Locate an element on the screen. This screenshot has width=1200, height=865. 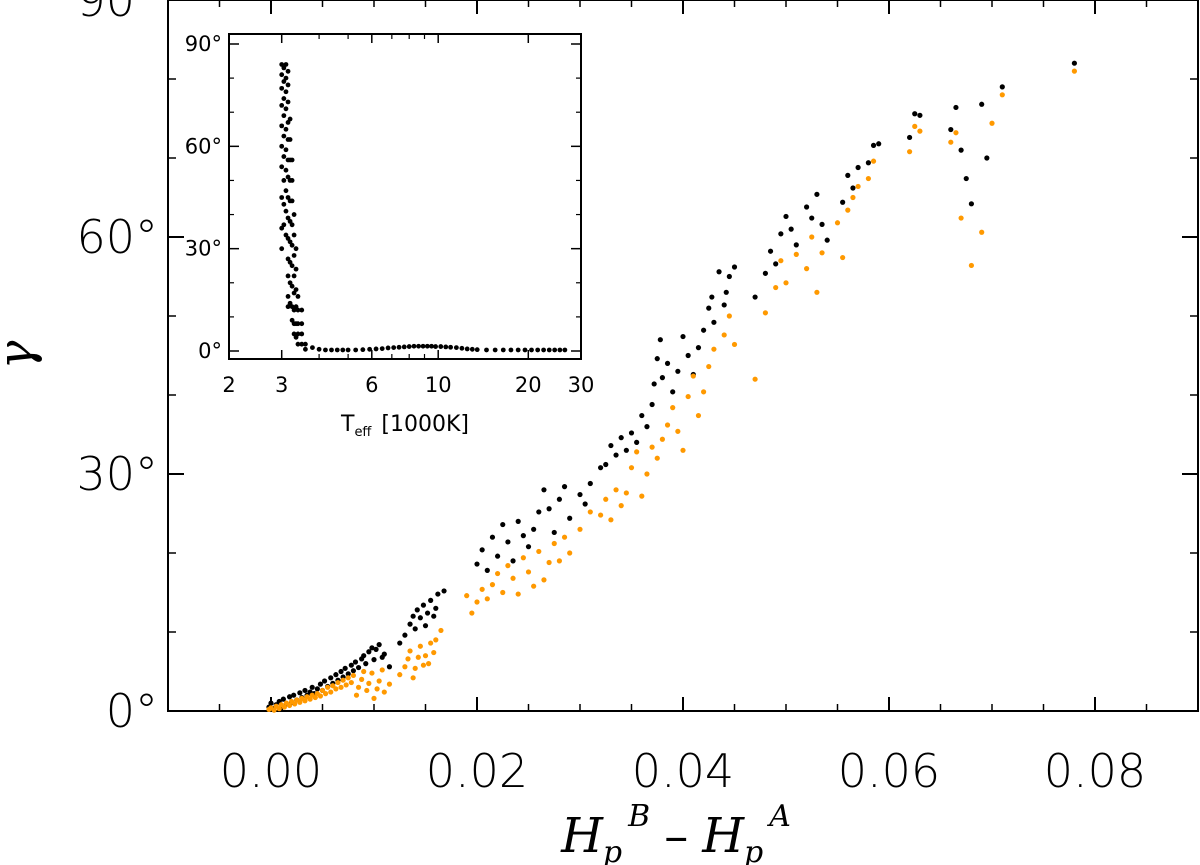
inset-x-axis-title-base: T is located at coordinates (347, 424).